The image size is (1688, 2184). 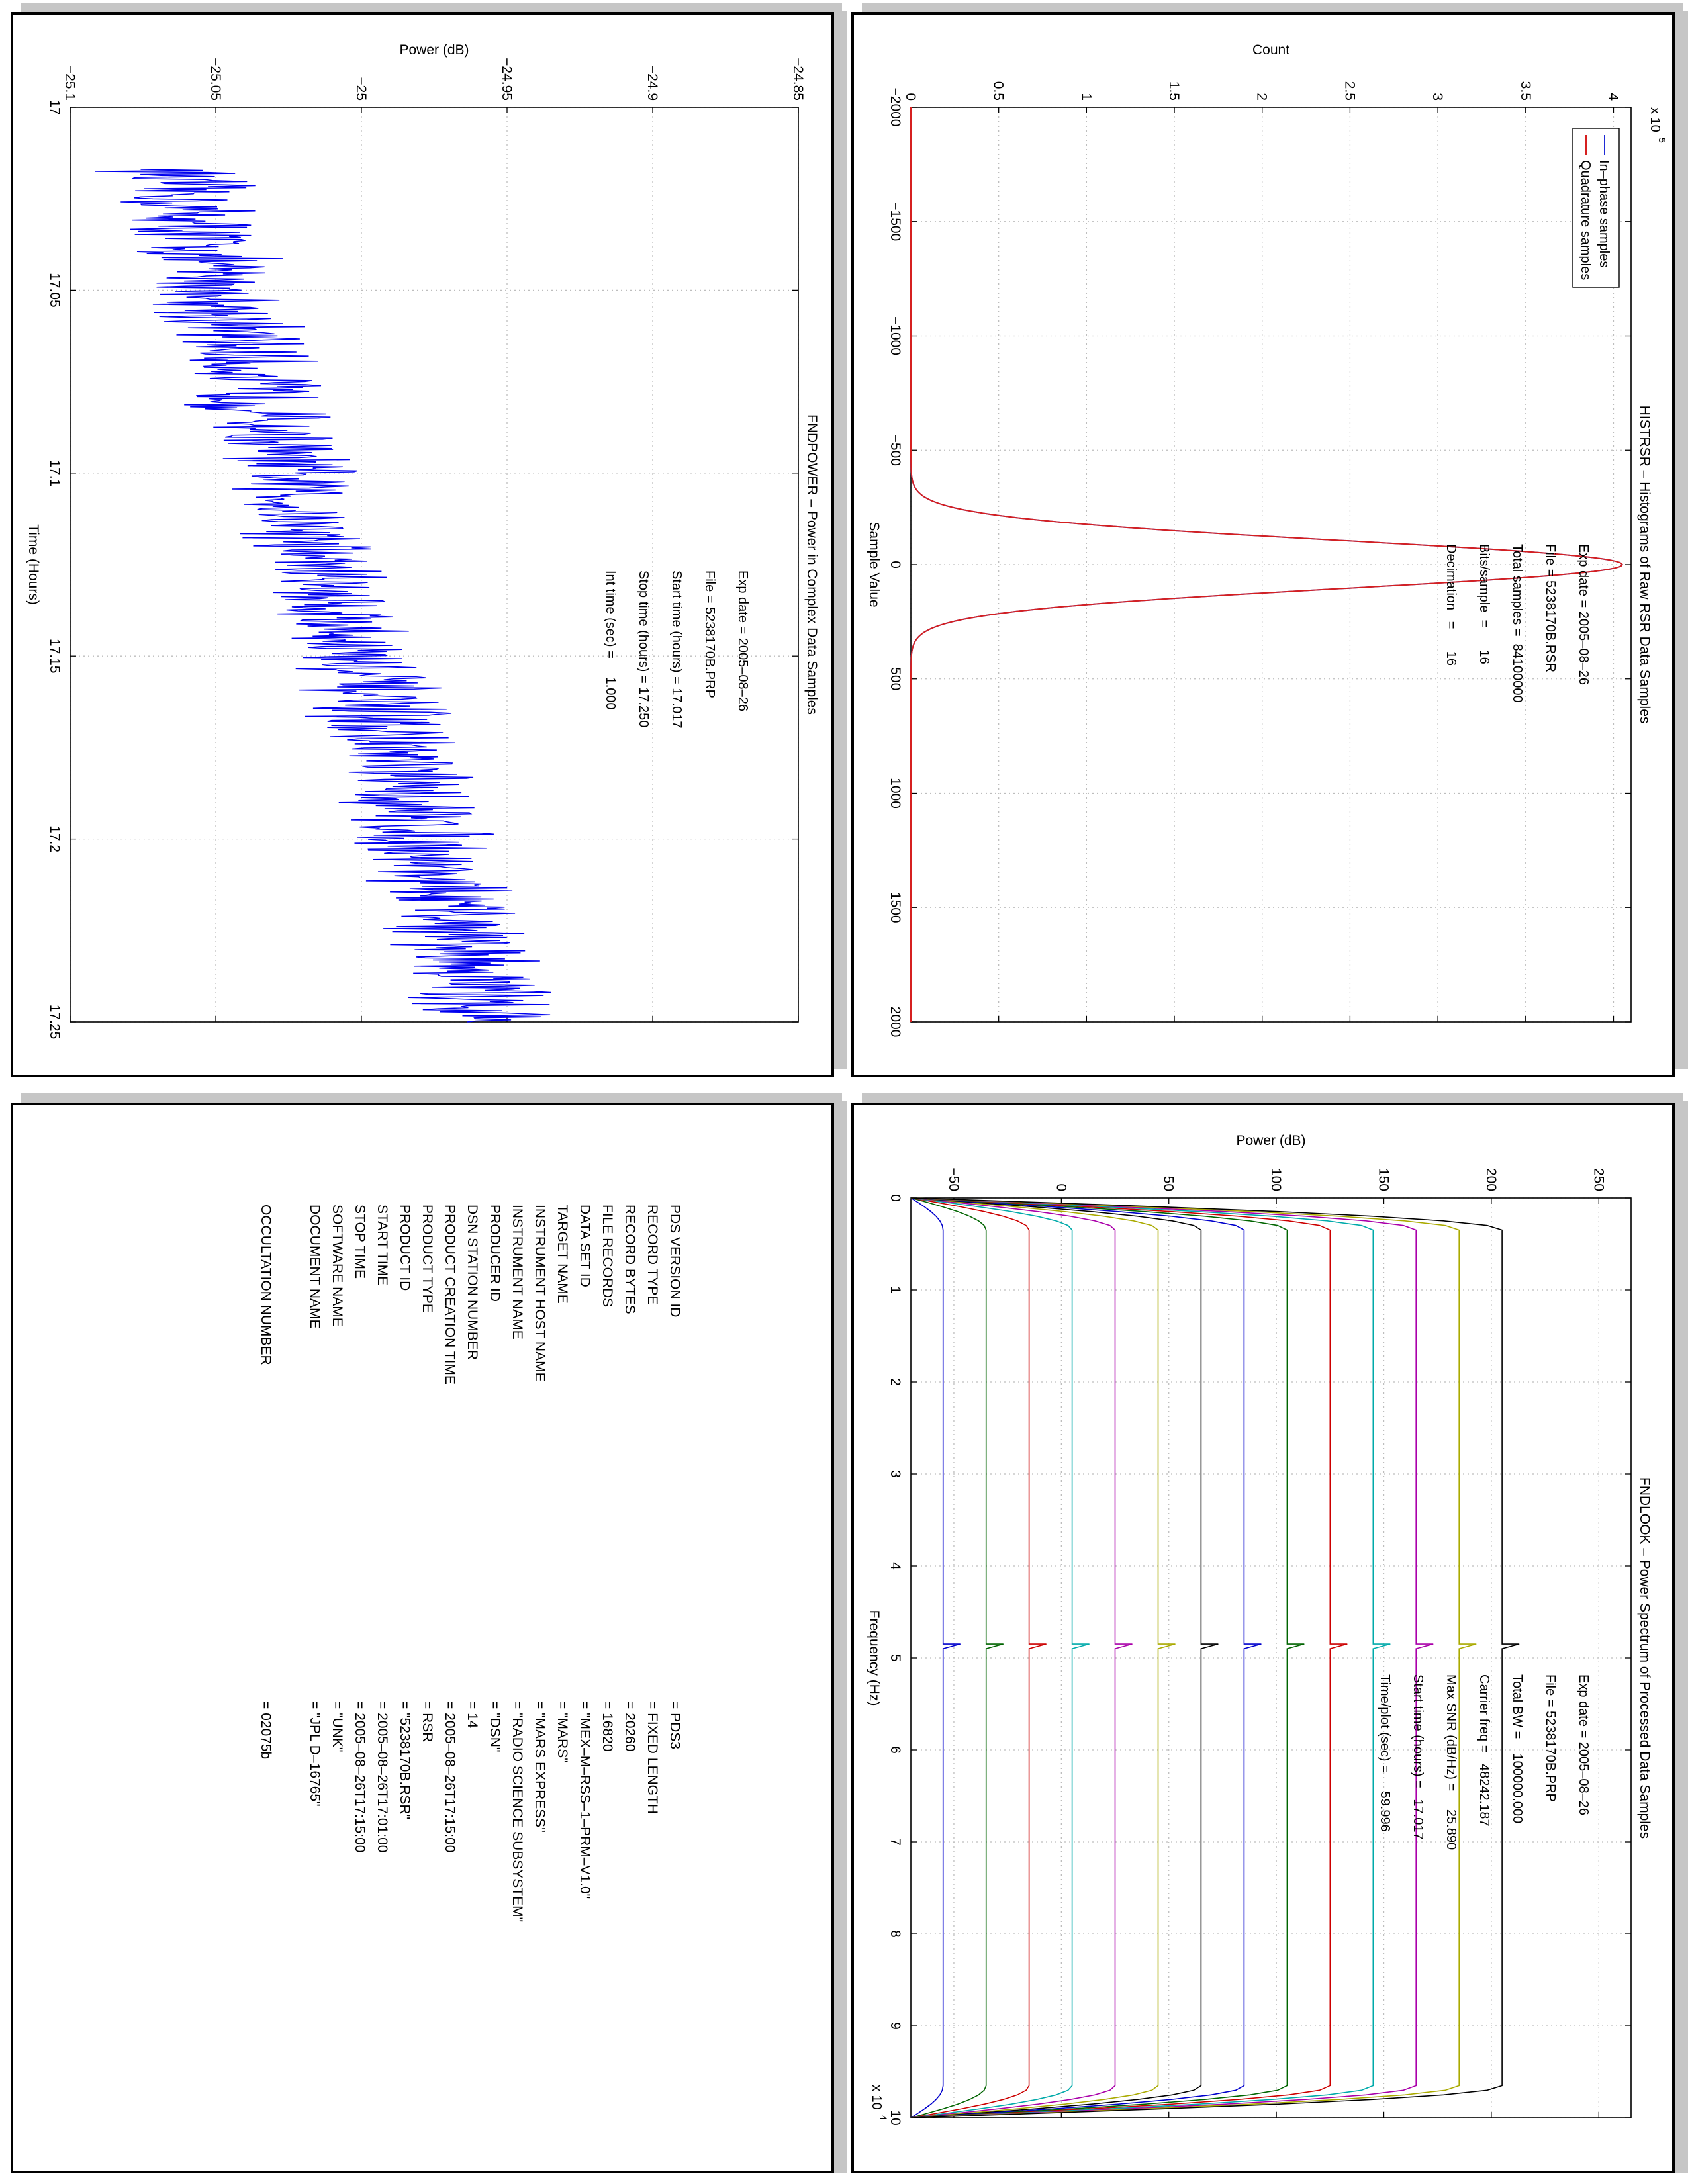 What do you see at coordinates (1276, 1179) in the screenshot?
I see `y-tick-label: 100` at bounding box center [1276, 1179].